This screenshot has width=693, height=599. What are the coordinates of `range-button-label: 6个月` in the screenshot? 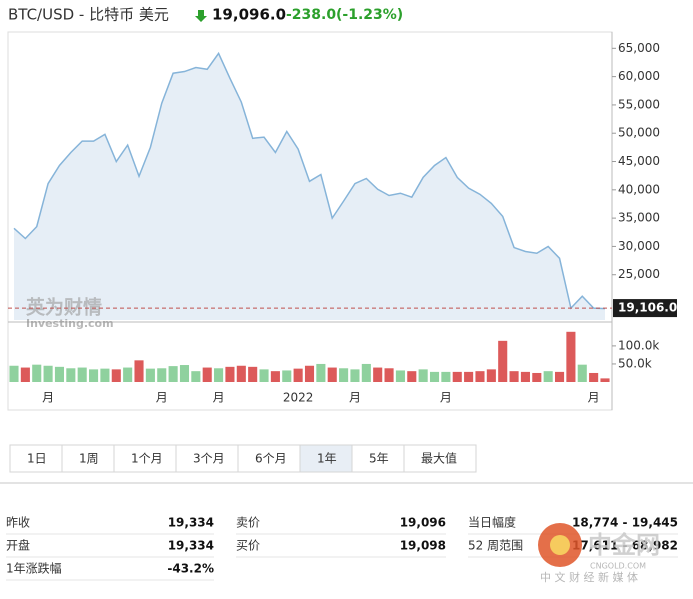 It's located at (271, 459).